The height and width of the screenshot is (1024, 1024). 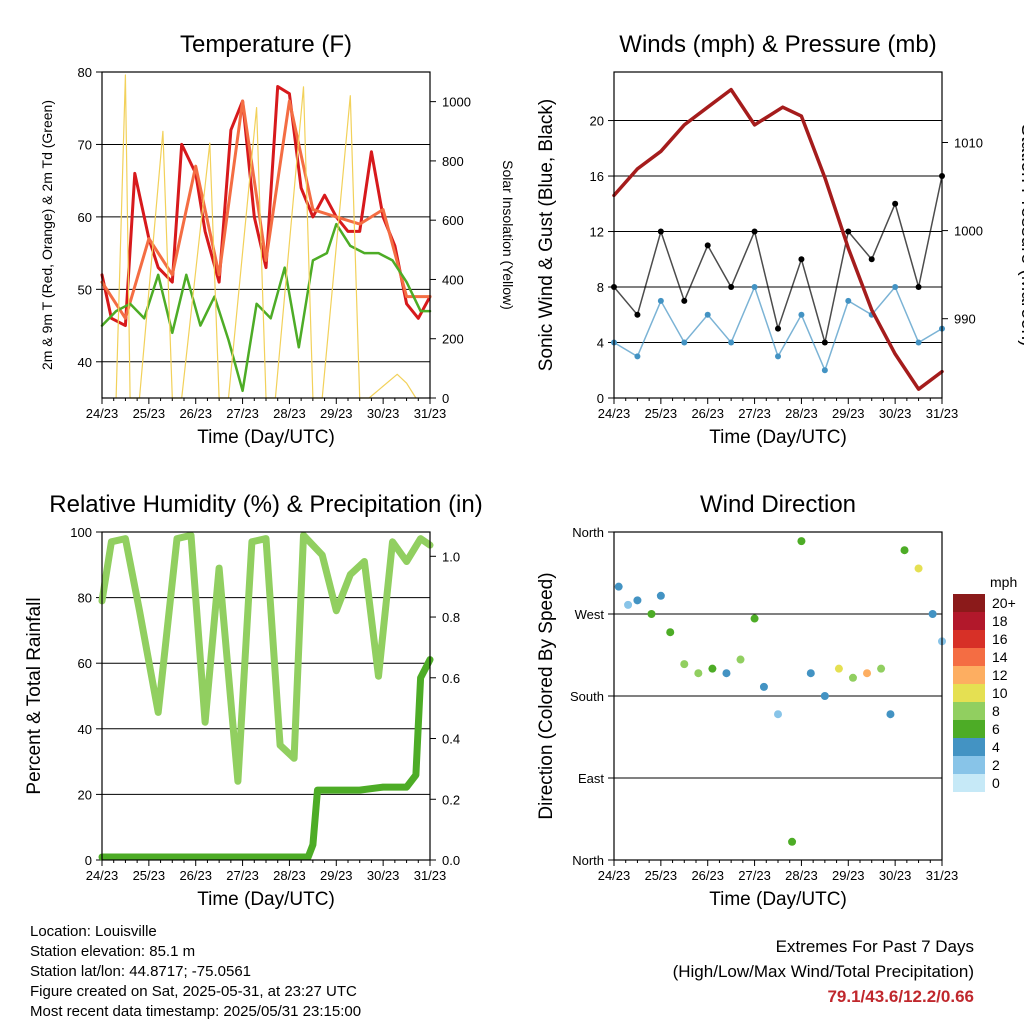 What do you see at coordinates (453, 220) in the screenshot?
I see `y-right-tick-label: 600` at bounding box center [453, 220].